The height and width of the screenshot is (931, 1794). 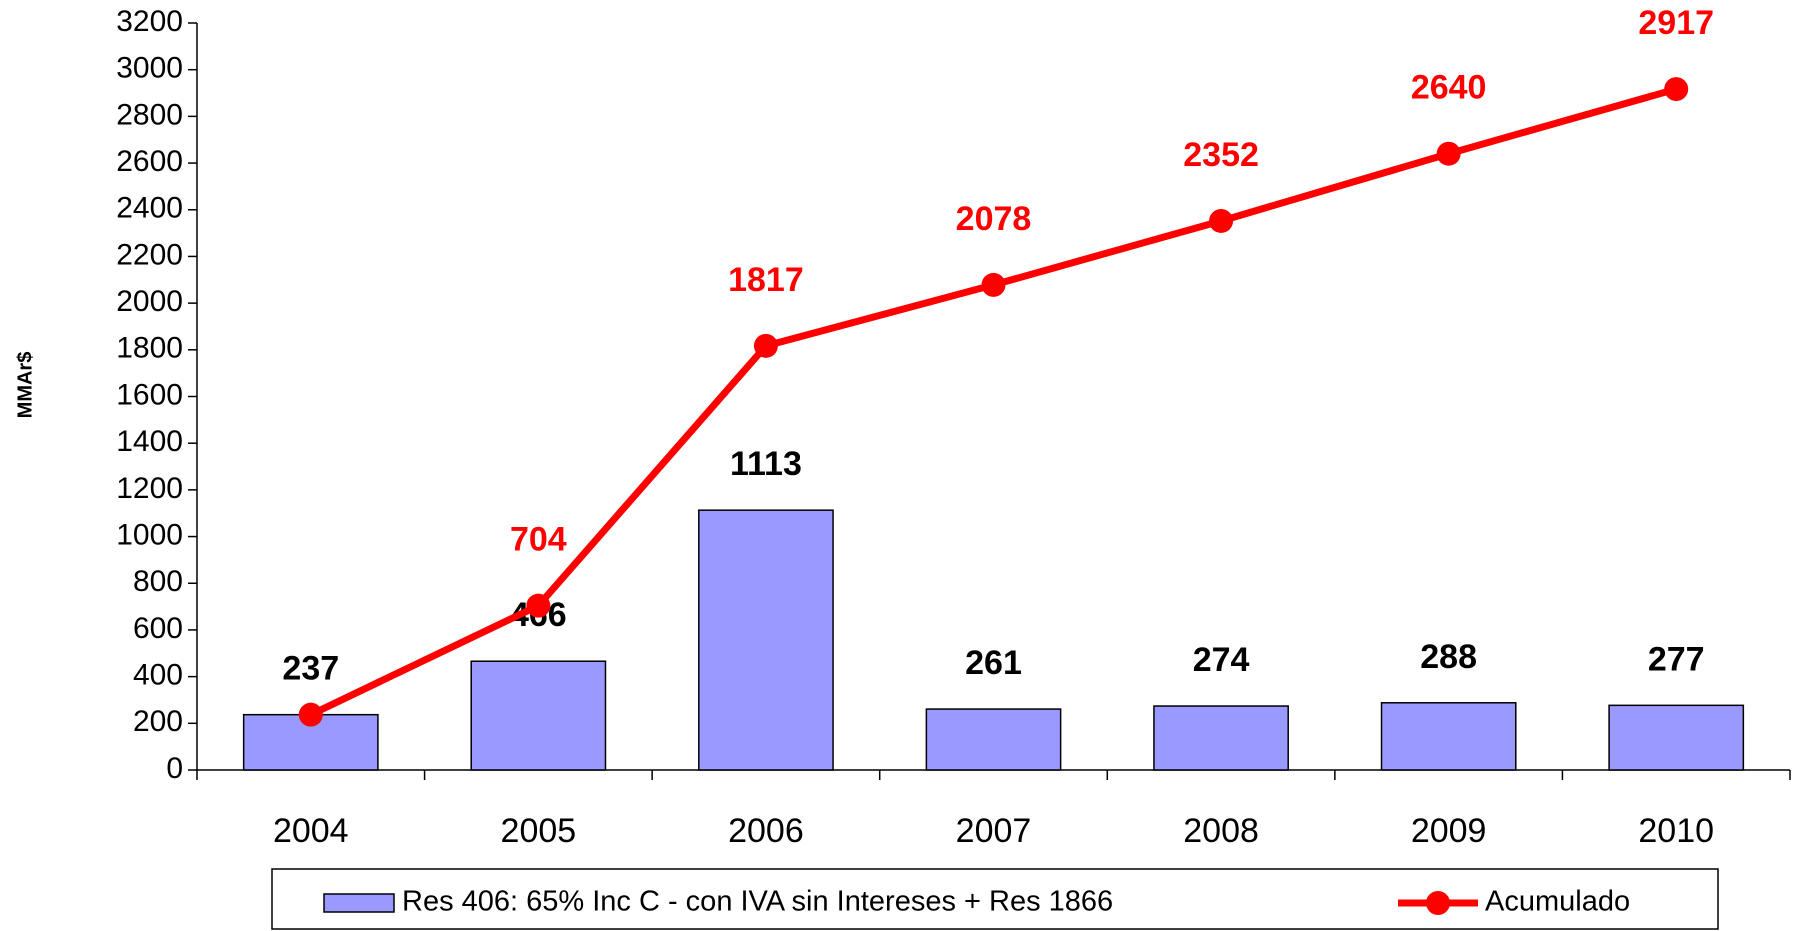 I want to click on line-value-label: 2640, so click(x=1449, y=88).